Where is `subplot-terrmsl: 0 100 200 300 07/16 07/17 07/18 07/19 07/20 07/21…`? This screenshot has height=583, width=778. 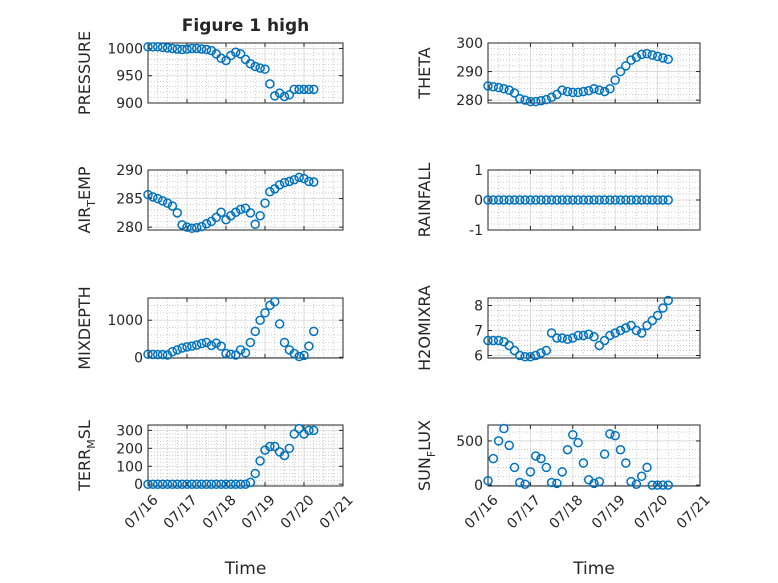 subplot-terrmsl: 0 100 200 300 07/16 07/17 07/18 07/19 07/20 07/21… is located at coordinates (216, 499).